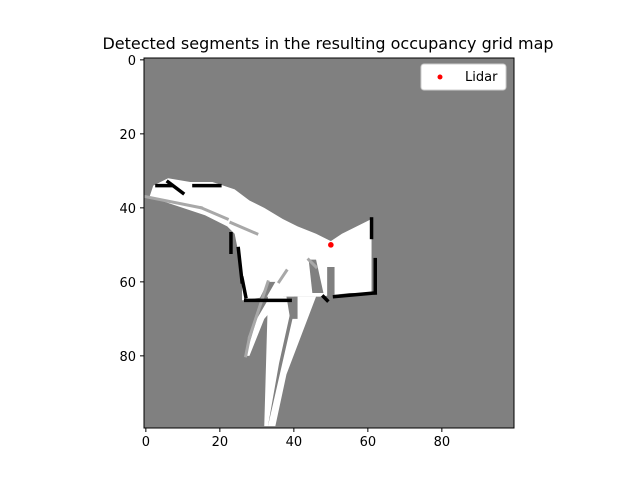 The image size is (640, 480). I want to click on y-tick-label-80: 80, so click(127, 357).